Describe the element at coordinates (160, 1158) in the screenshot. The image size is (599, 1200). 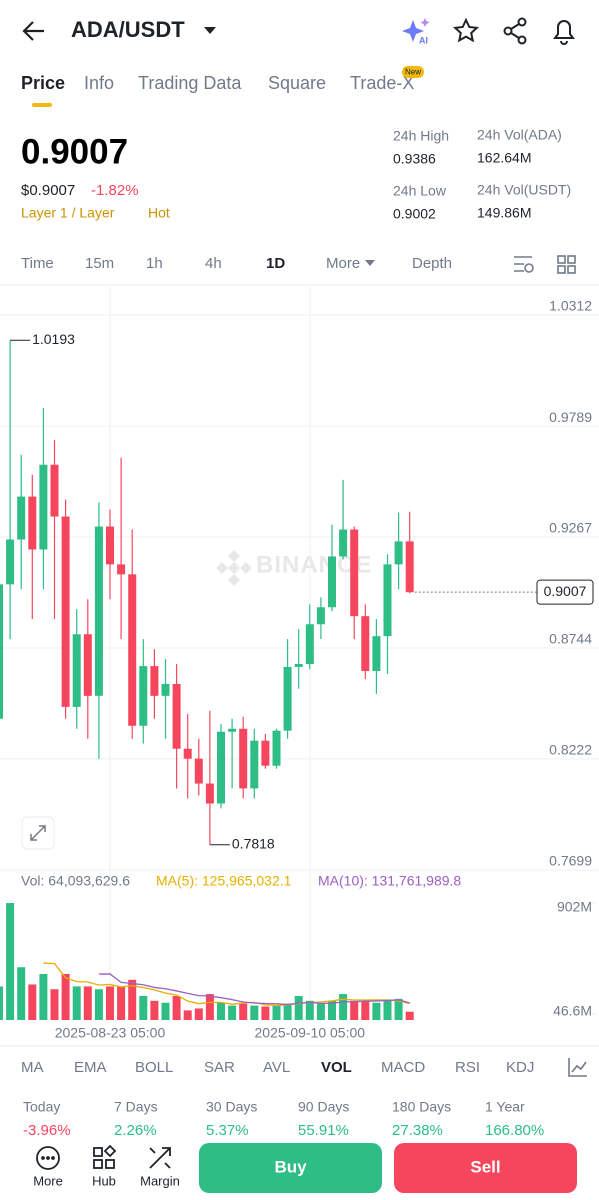
I see `margin-icon` at that location.